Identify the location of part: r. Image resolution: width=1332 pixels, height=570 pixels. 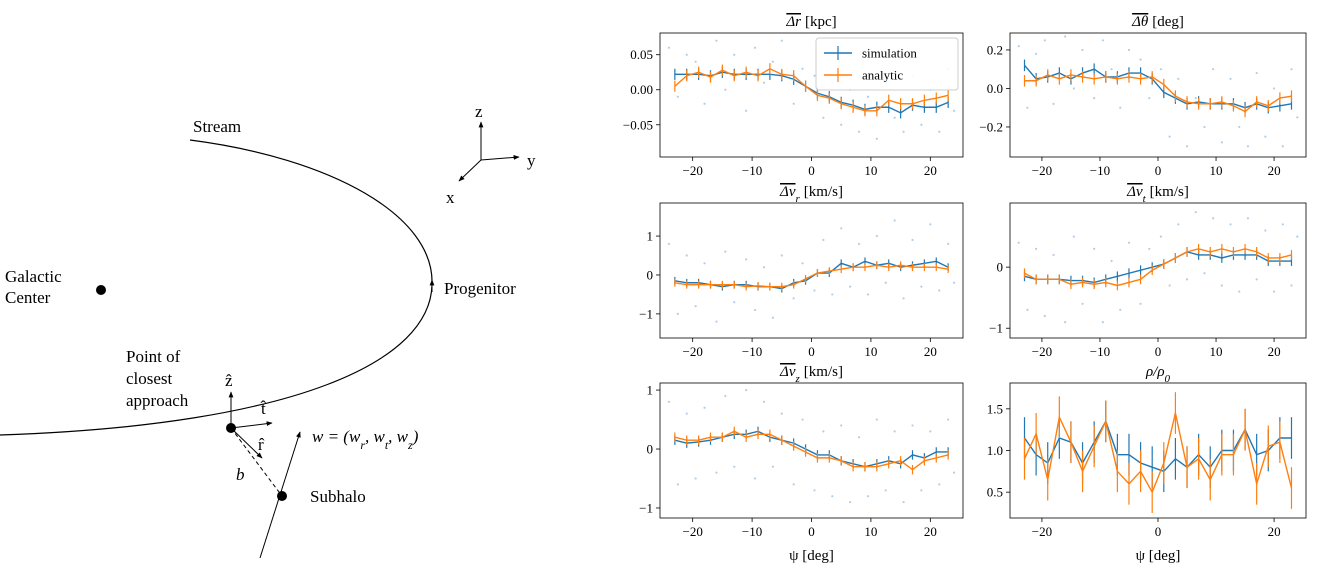
(362, 445).